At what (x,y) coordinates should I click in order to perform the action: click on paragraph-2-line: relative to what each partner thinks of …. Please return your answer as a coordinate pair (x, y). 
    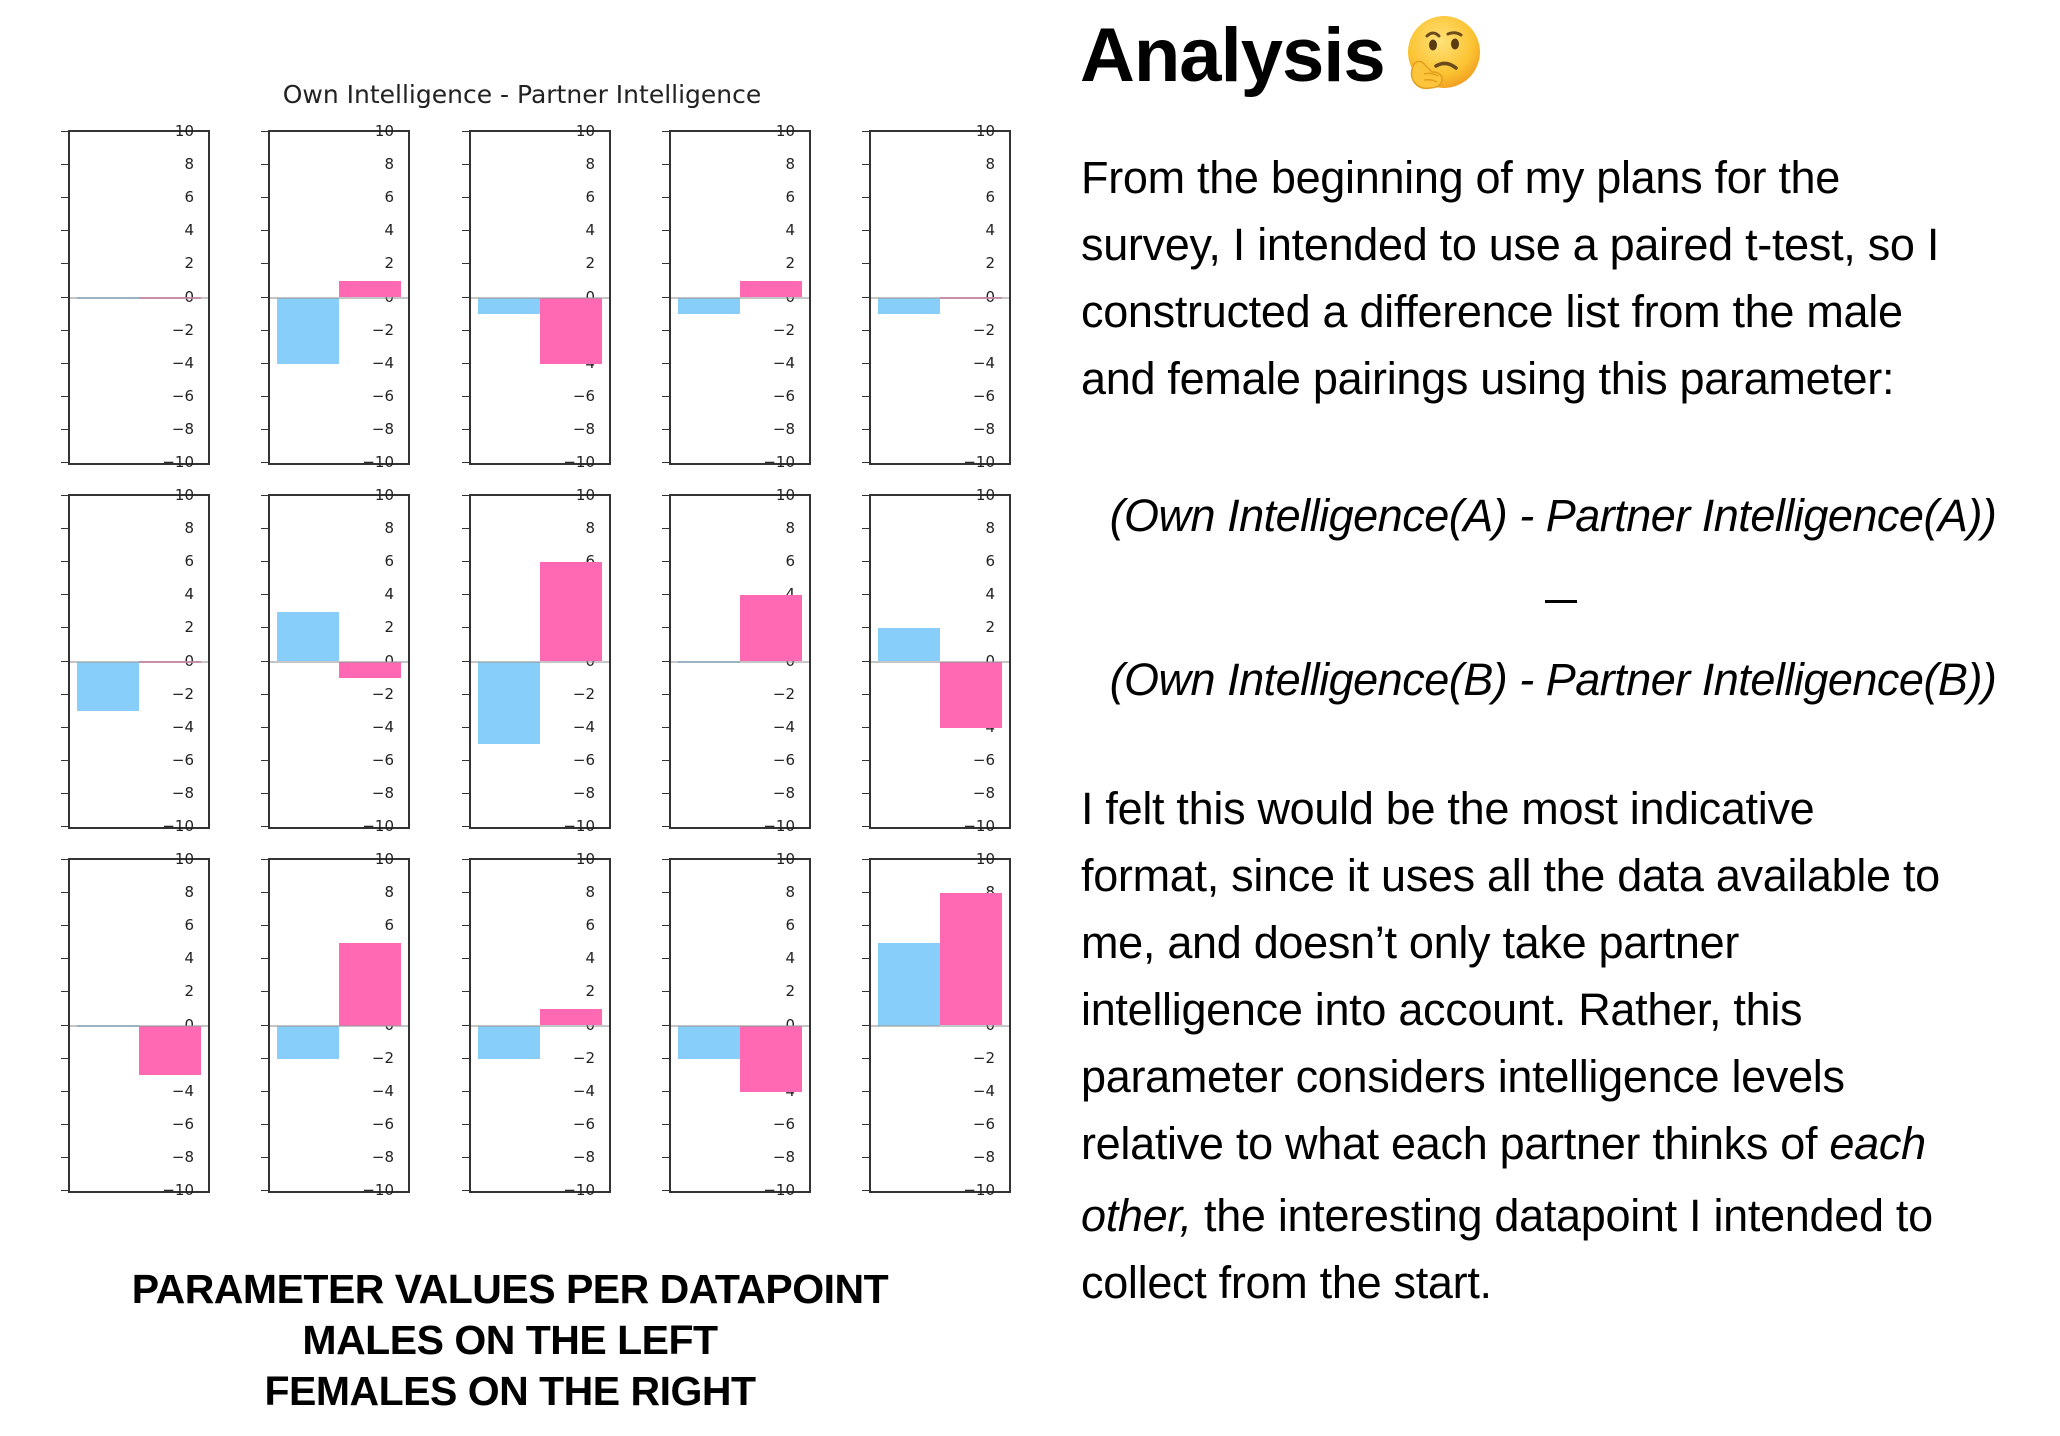
    Looking at the image, I should click on (1510, 1143).